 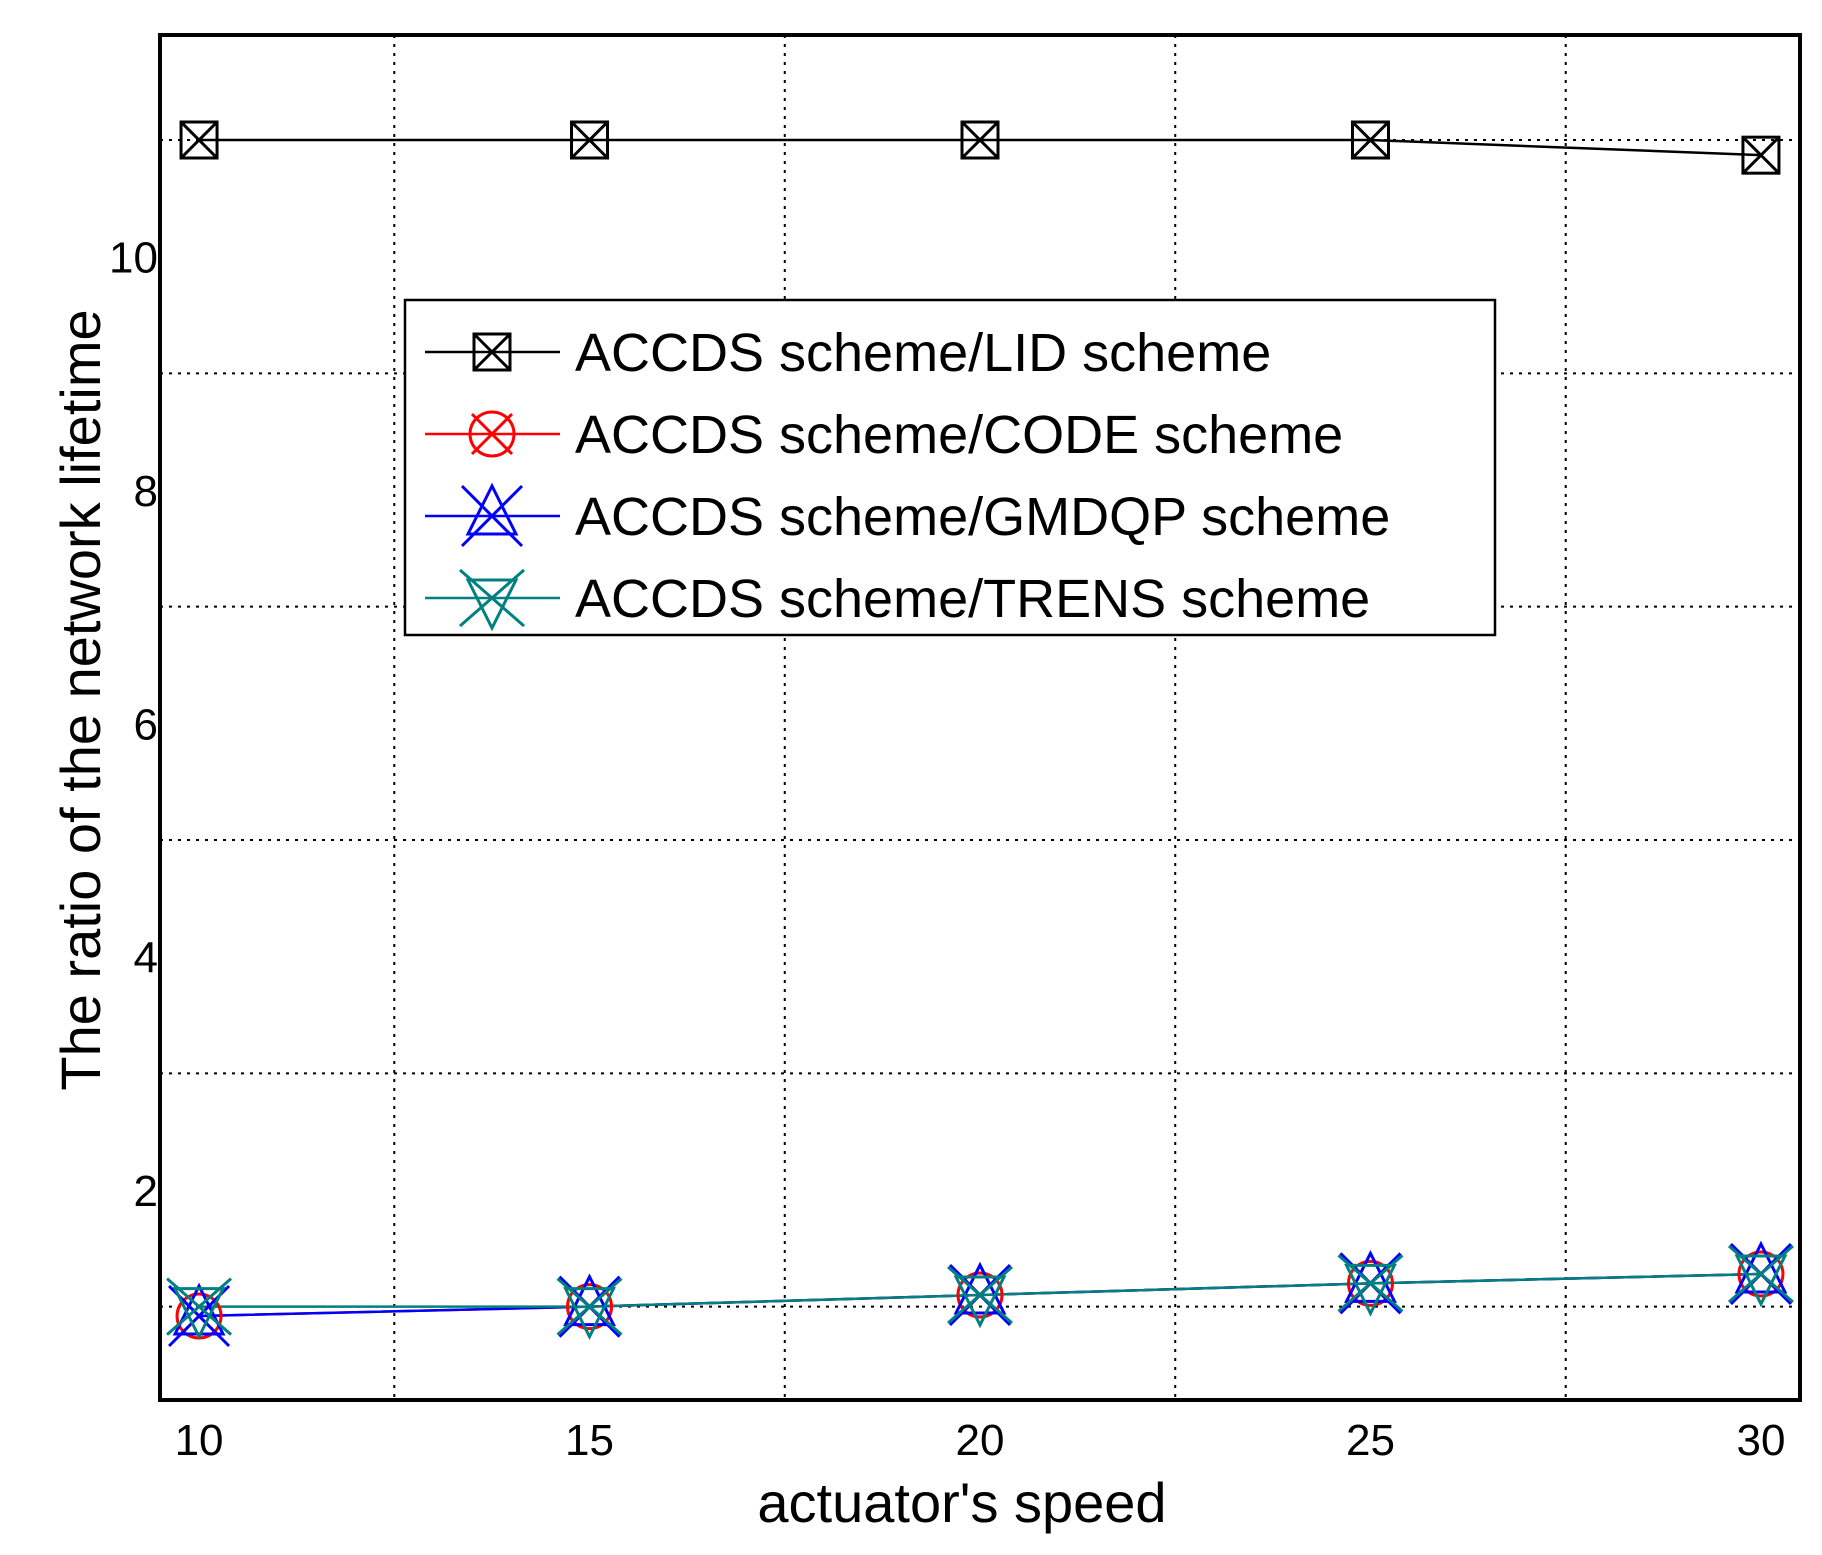 What do you see at coordinates (80, 699) in the screenshot?
I see `y-axis-title: The ratio of the network lifetime` at bounding box center [80, 699].